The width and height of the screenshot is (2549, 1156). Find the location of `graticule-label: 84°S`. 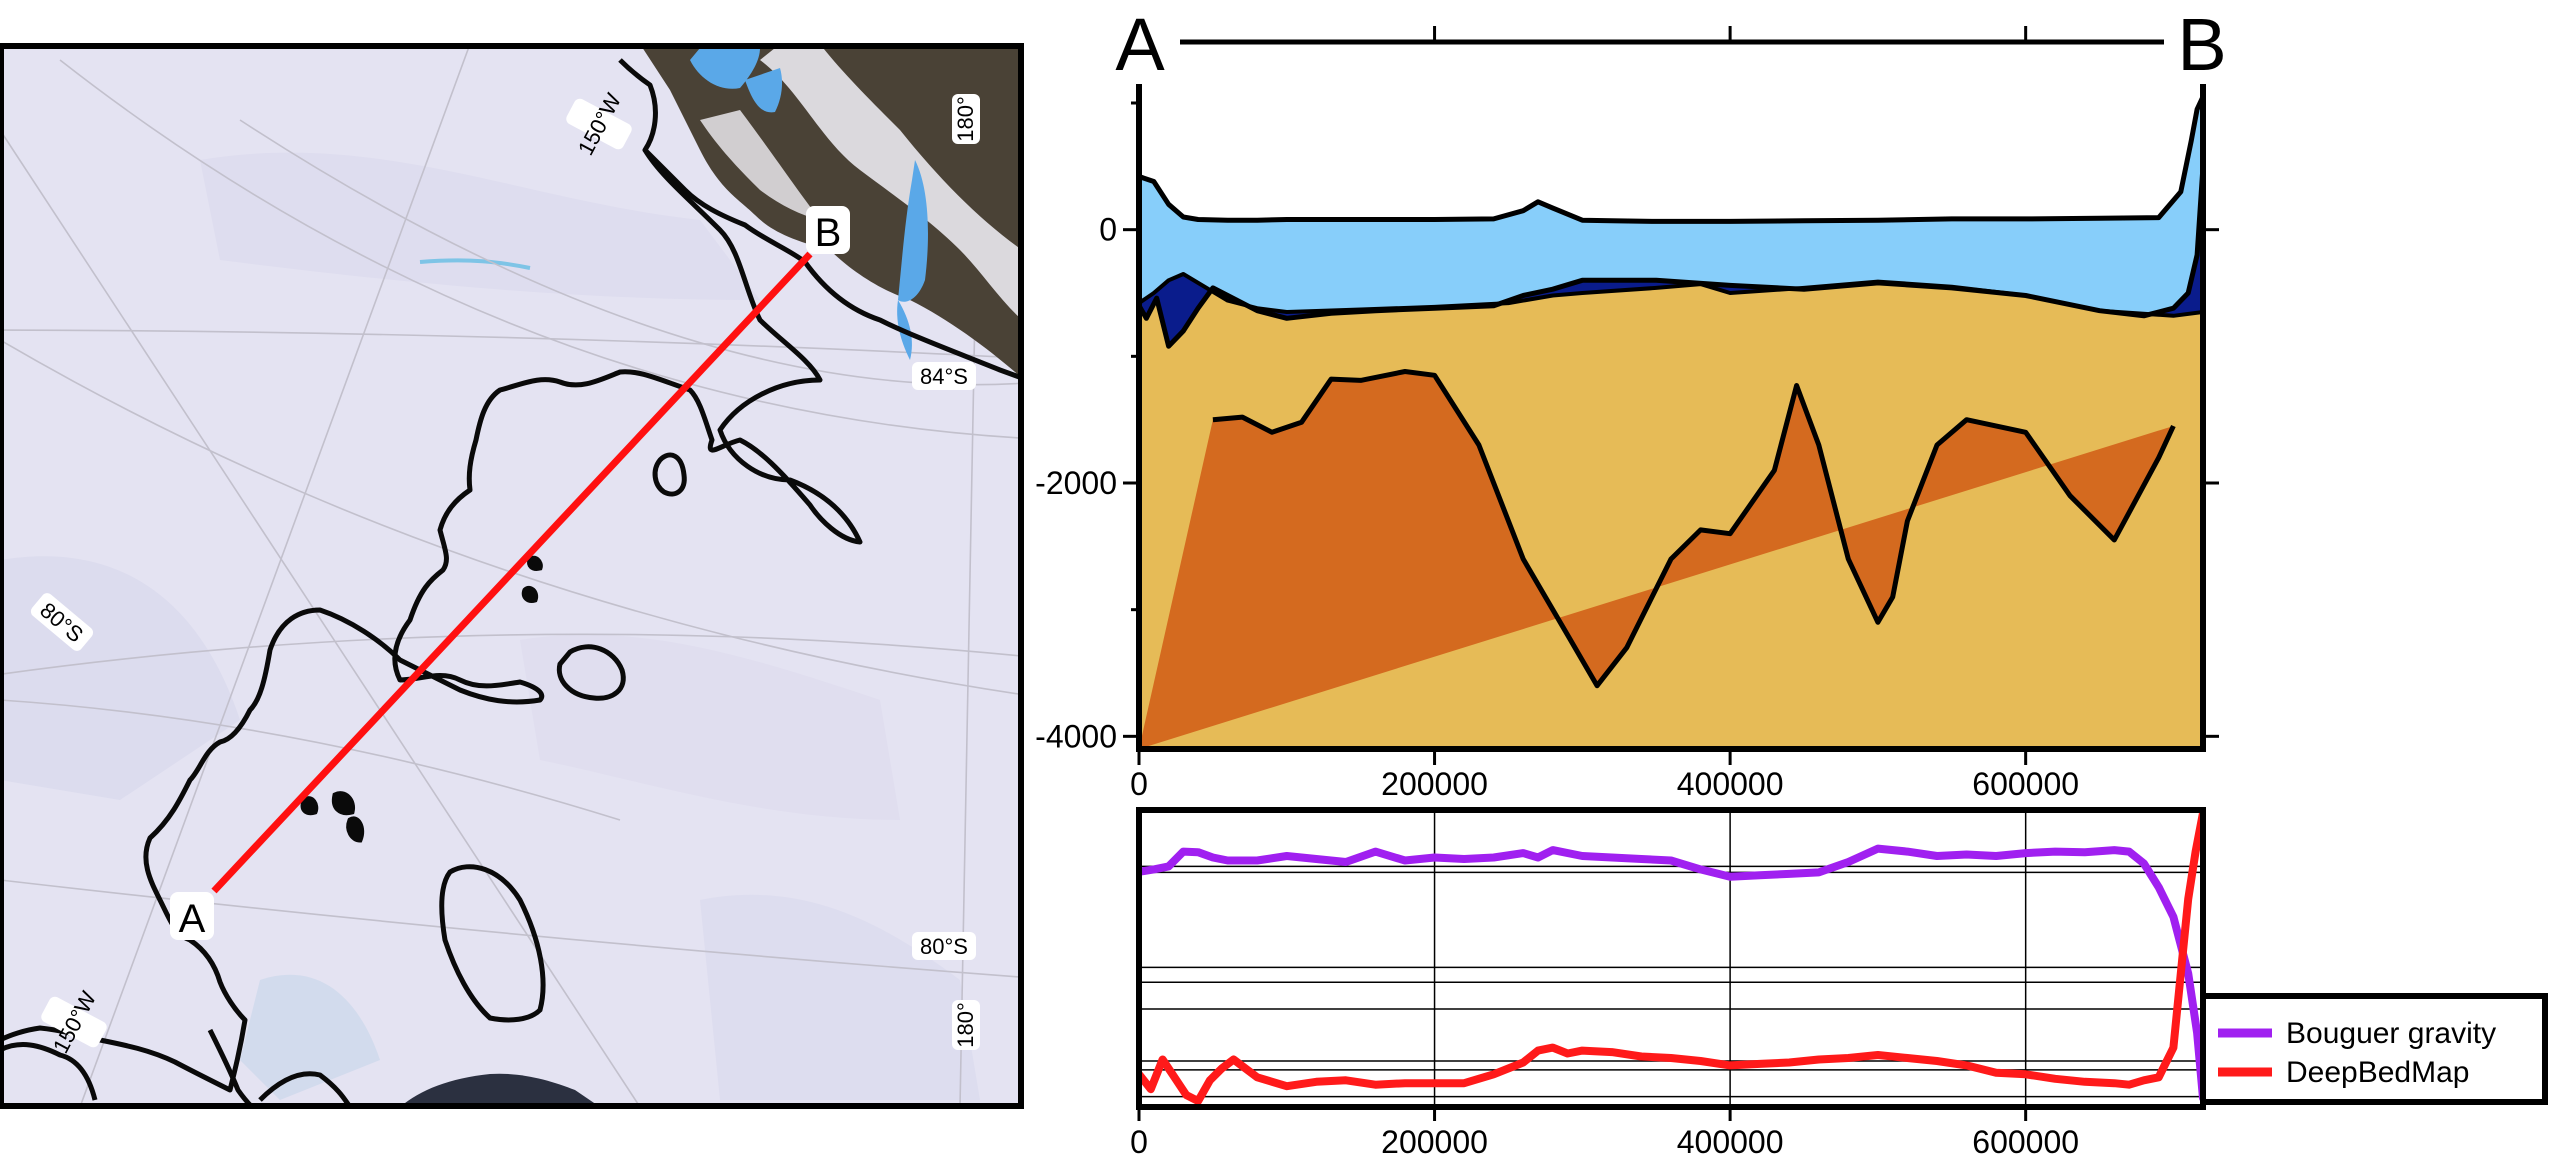

graticule-label: 84°S is located at coordinates (944, 376).